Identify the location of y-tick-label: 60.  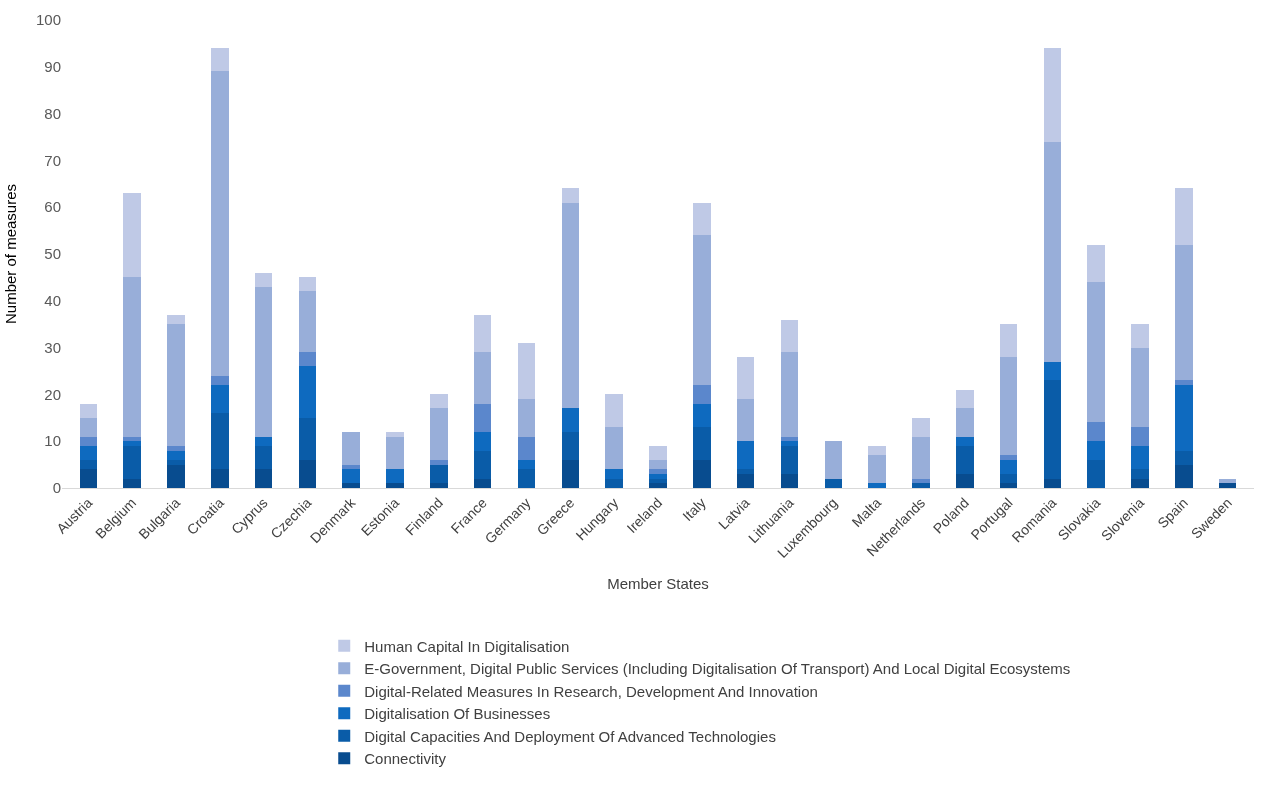
(52, 207).